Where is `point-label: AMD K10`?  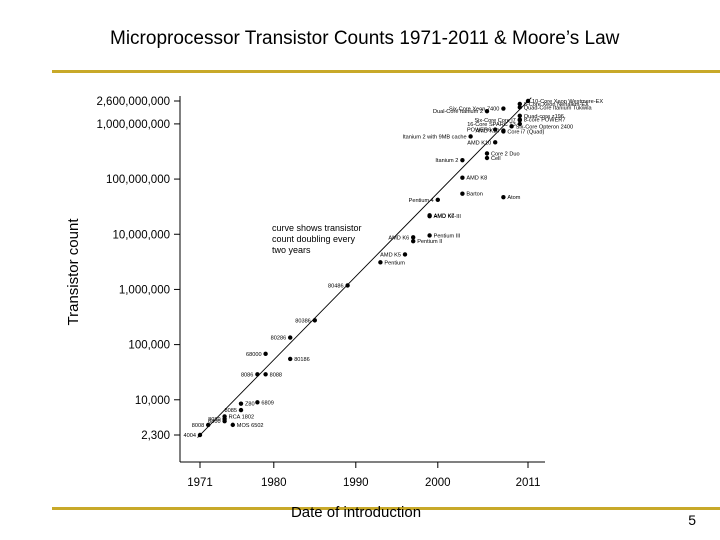
point-label: AMD K10 is located at coordinates (487, 132).